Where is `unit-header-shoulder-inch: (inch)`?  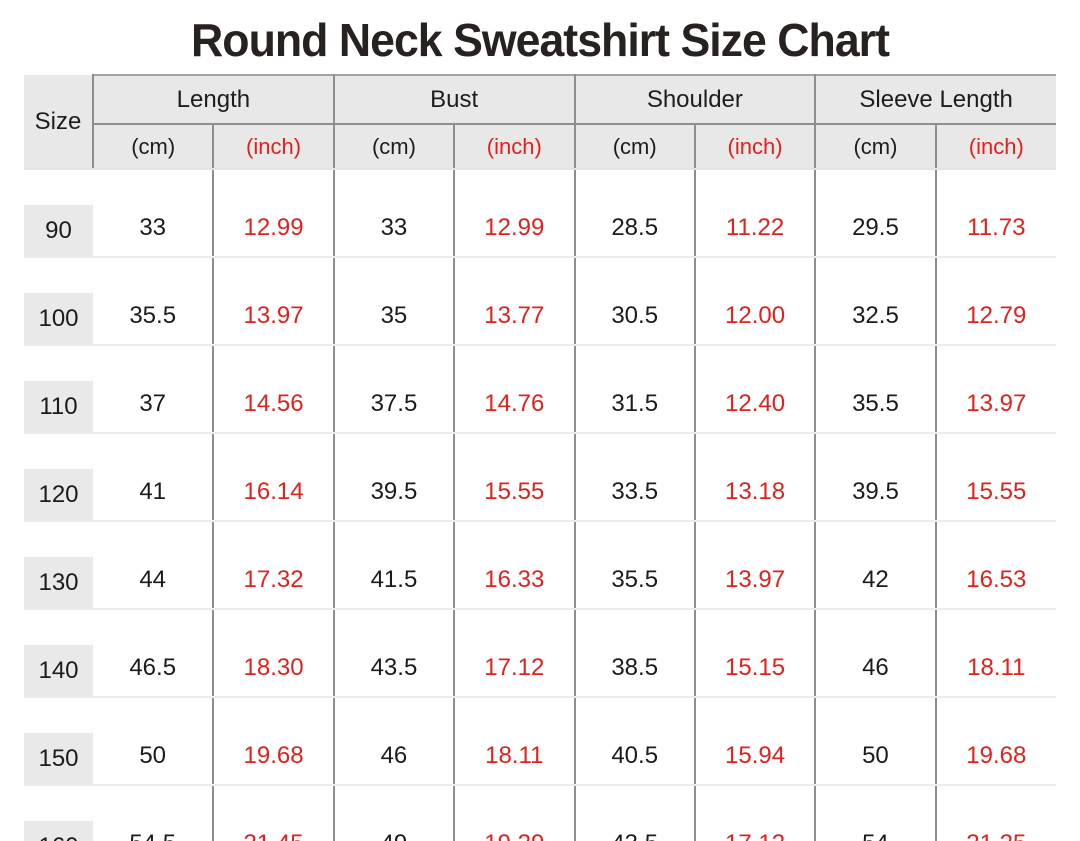 unit-header-shoulder-inch: (inch) is located at coordinates (755, 147).